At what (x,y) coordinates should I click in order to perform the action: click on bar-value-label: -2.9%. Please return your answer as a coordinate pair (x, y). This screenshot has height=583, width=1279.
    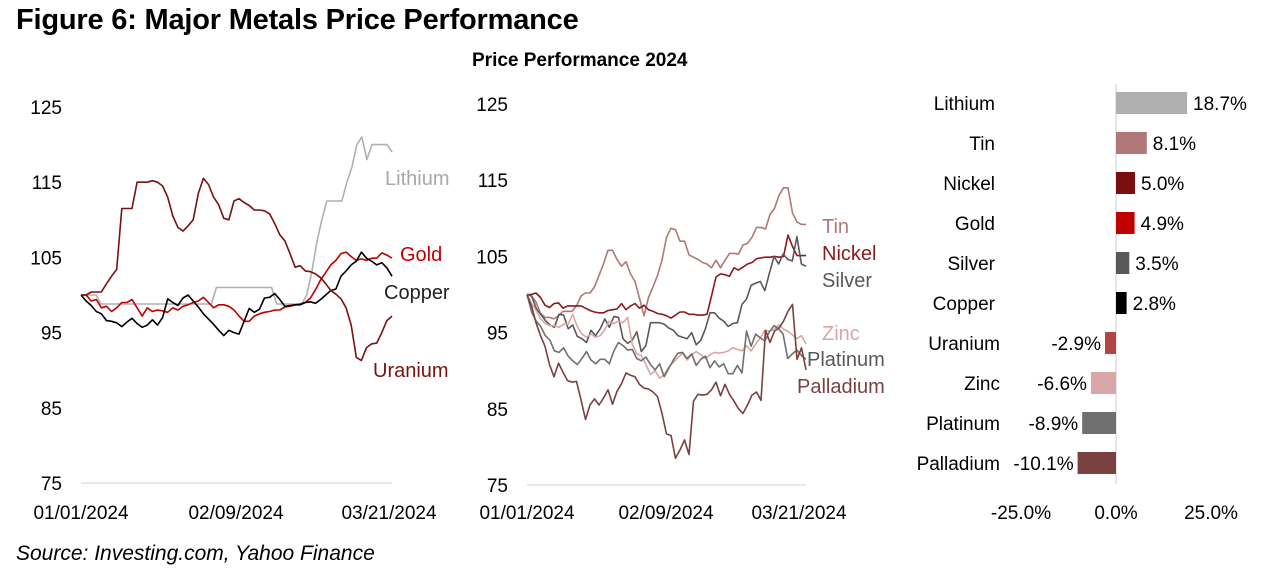
    Looking at the image, I should click on (1076, 344).